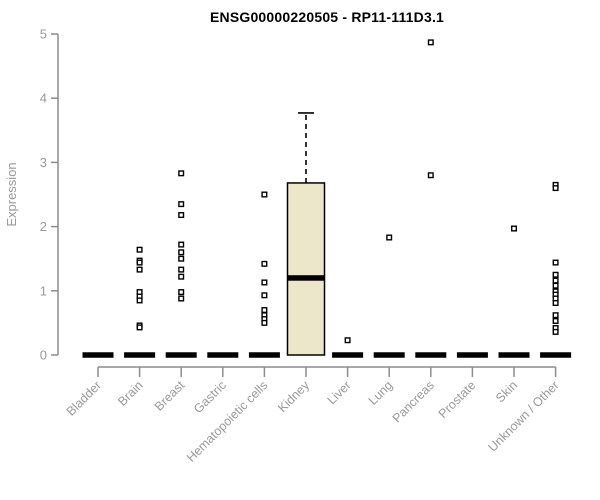 The width and height of the screenshot is (600, 500). Describe the element at coordinates (43, 226) in the screenshot. I see `y-tick-label: 2` at that location.